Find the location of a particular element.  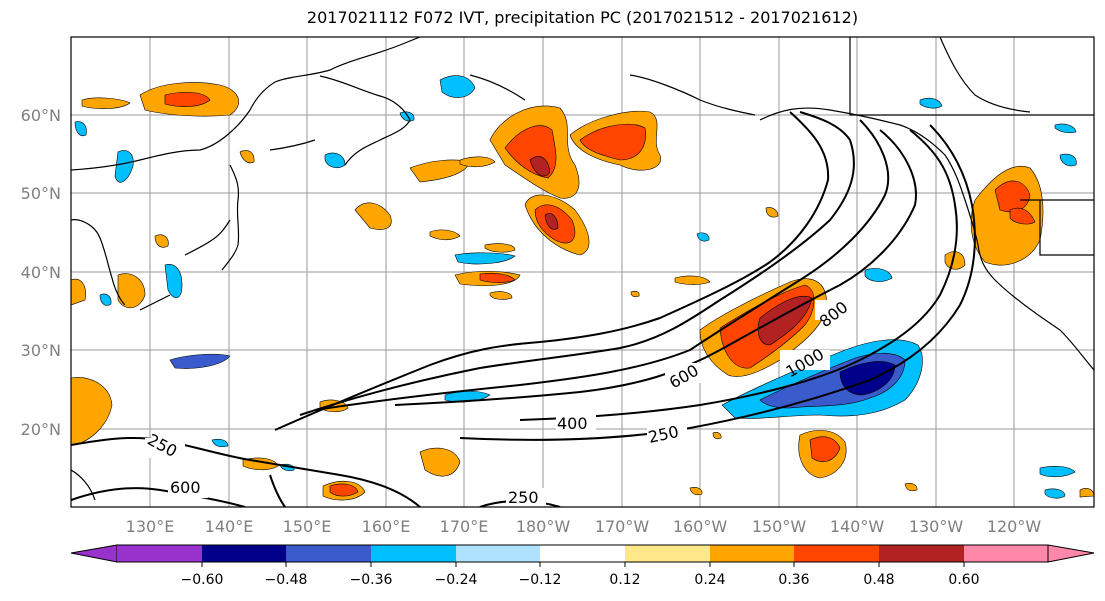

lon-label: 130°E is located at coordinates (150, 526).